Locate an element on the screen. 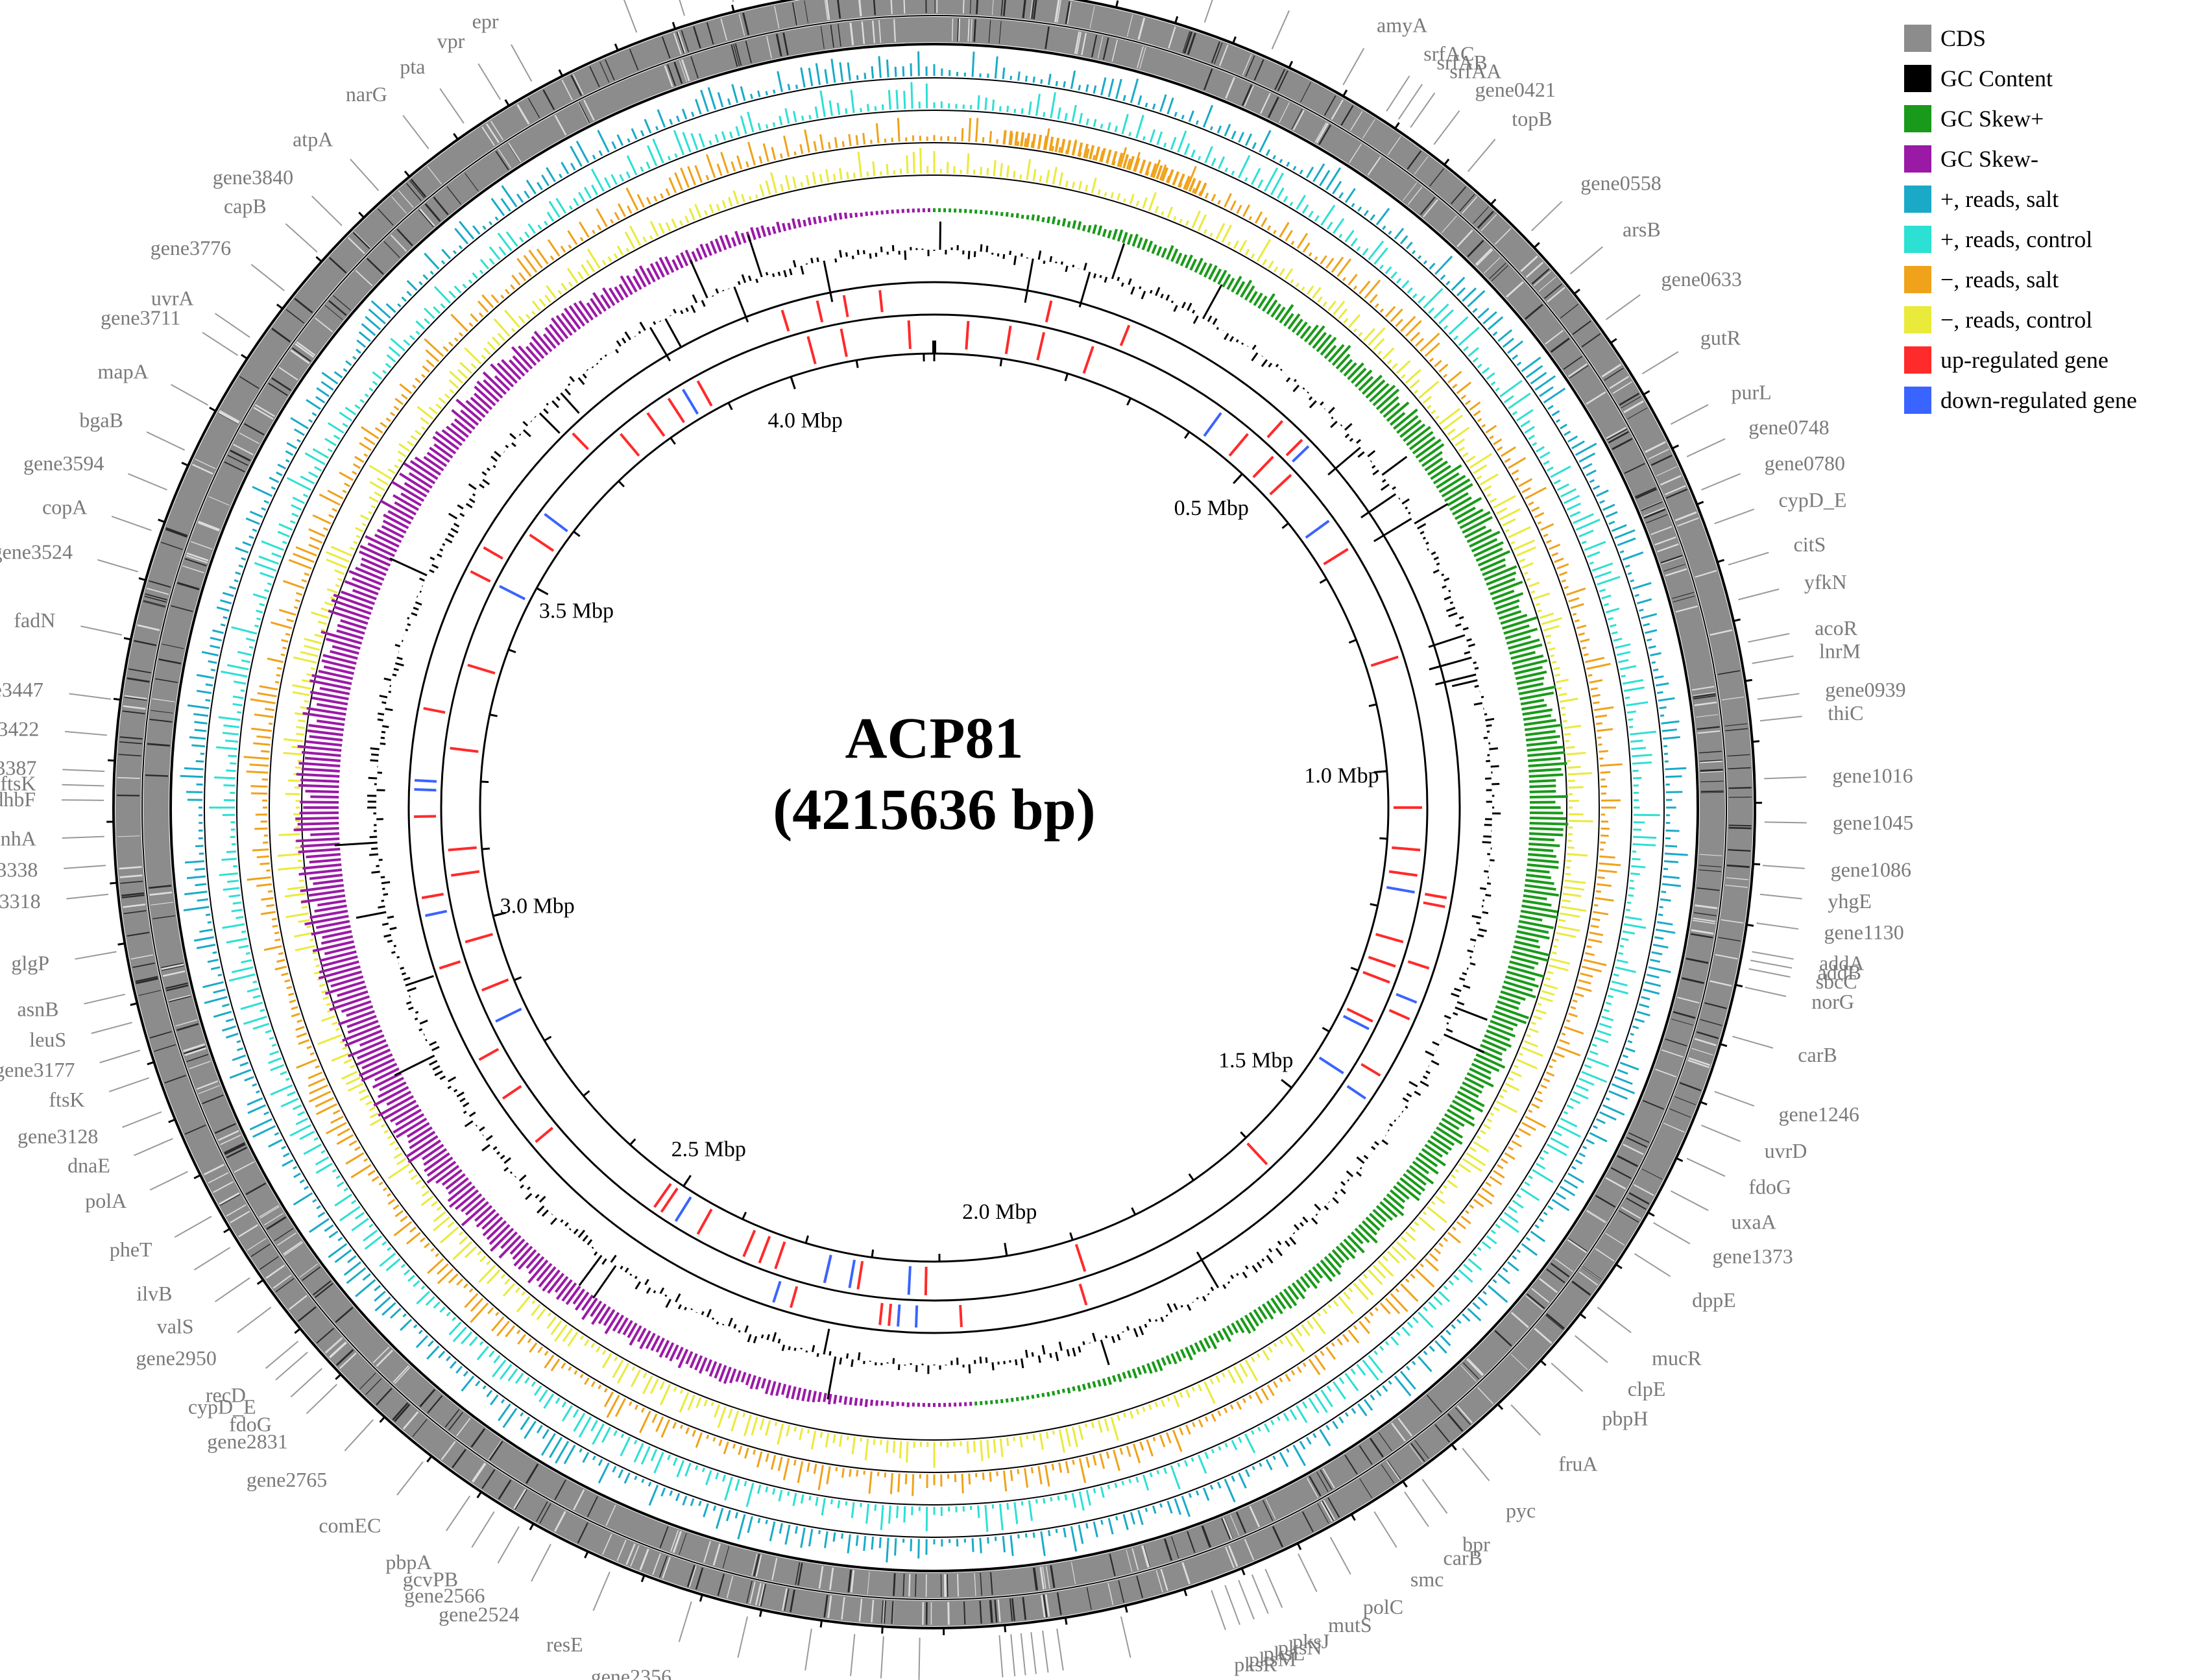 This screenshot has width=2187, height=1680. gene-label: fadN is located at coordinates (34, 620).